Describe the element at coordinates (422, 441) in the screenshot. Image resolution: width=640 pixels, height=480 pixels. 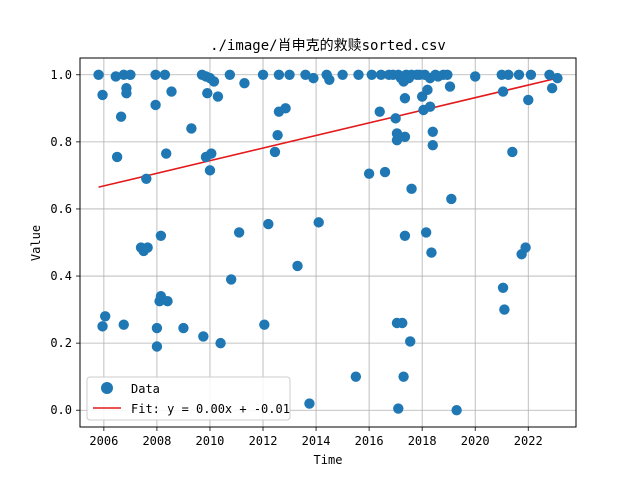
I see `x-tick-label: 2018` at that location.